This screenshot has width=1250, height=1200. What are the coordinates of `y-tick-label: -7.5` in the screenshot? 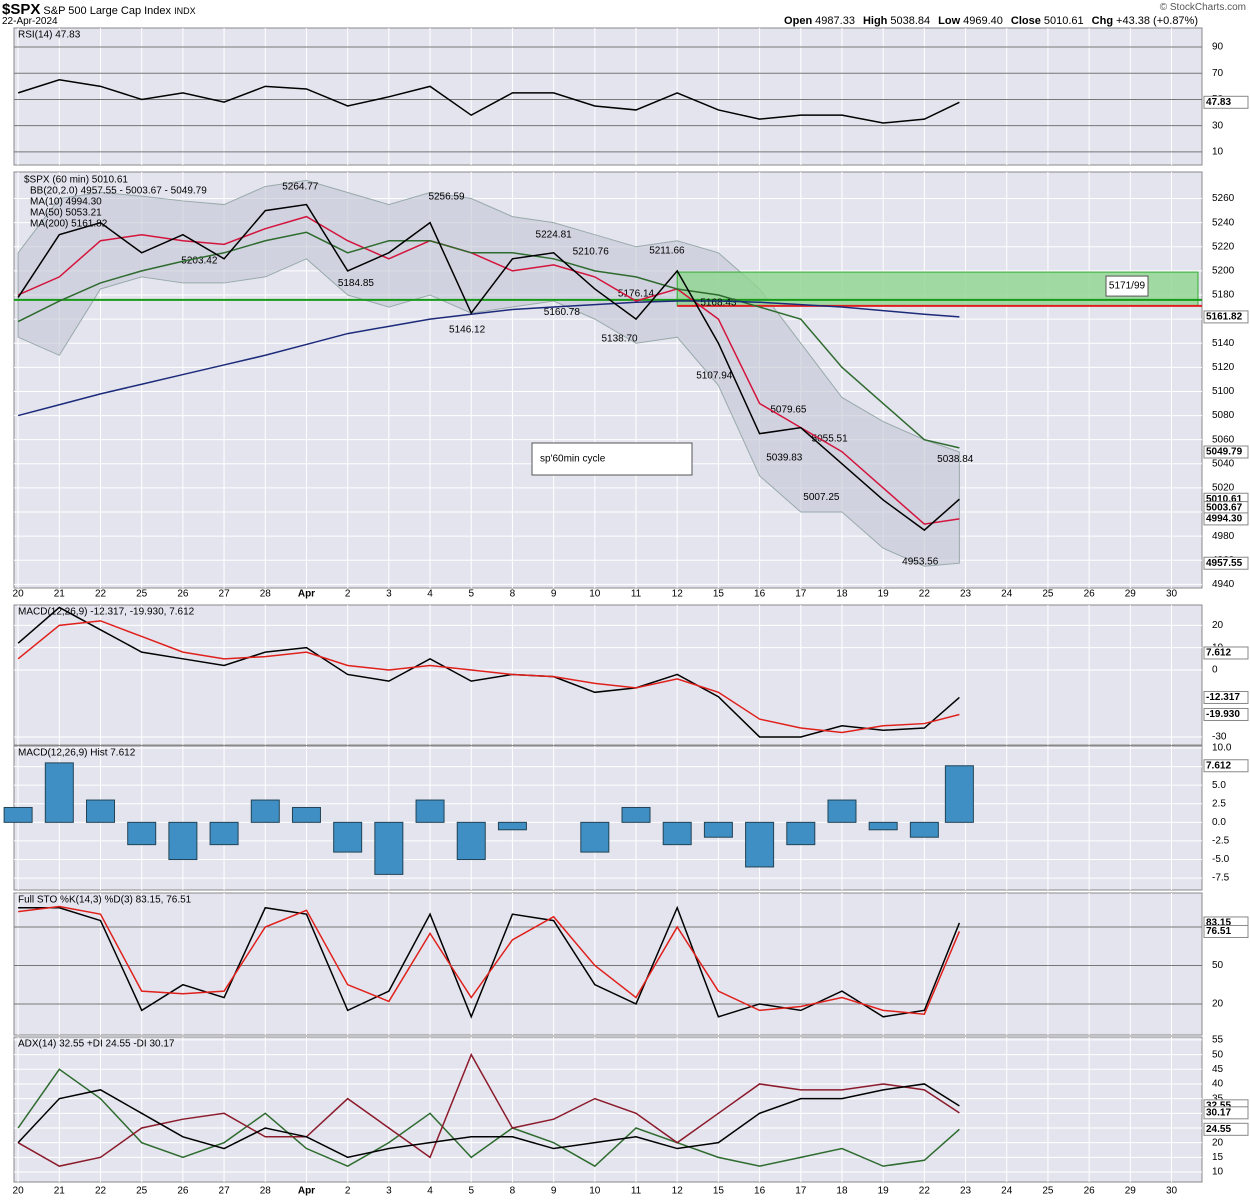 It's located at (1221, 878).